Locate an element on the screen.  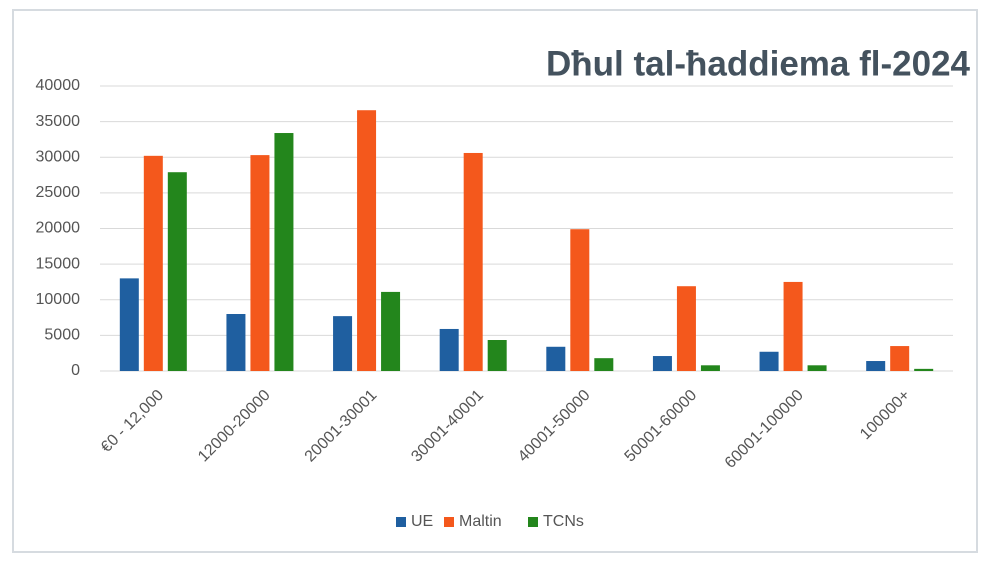
y-tick-label: 35000 is located at coordinates (58, 121).